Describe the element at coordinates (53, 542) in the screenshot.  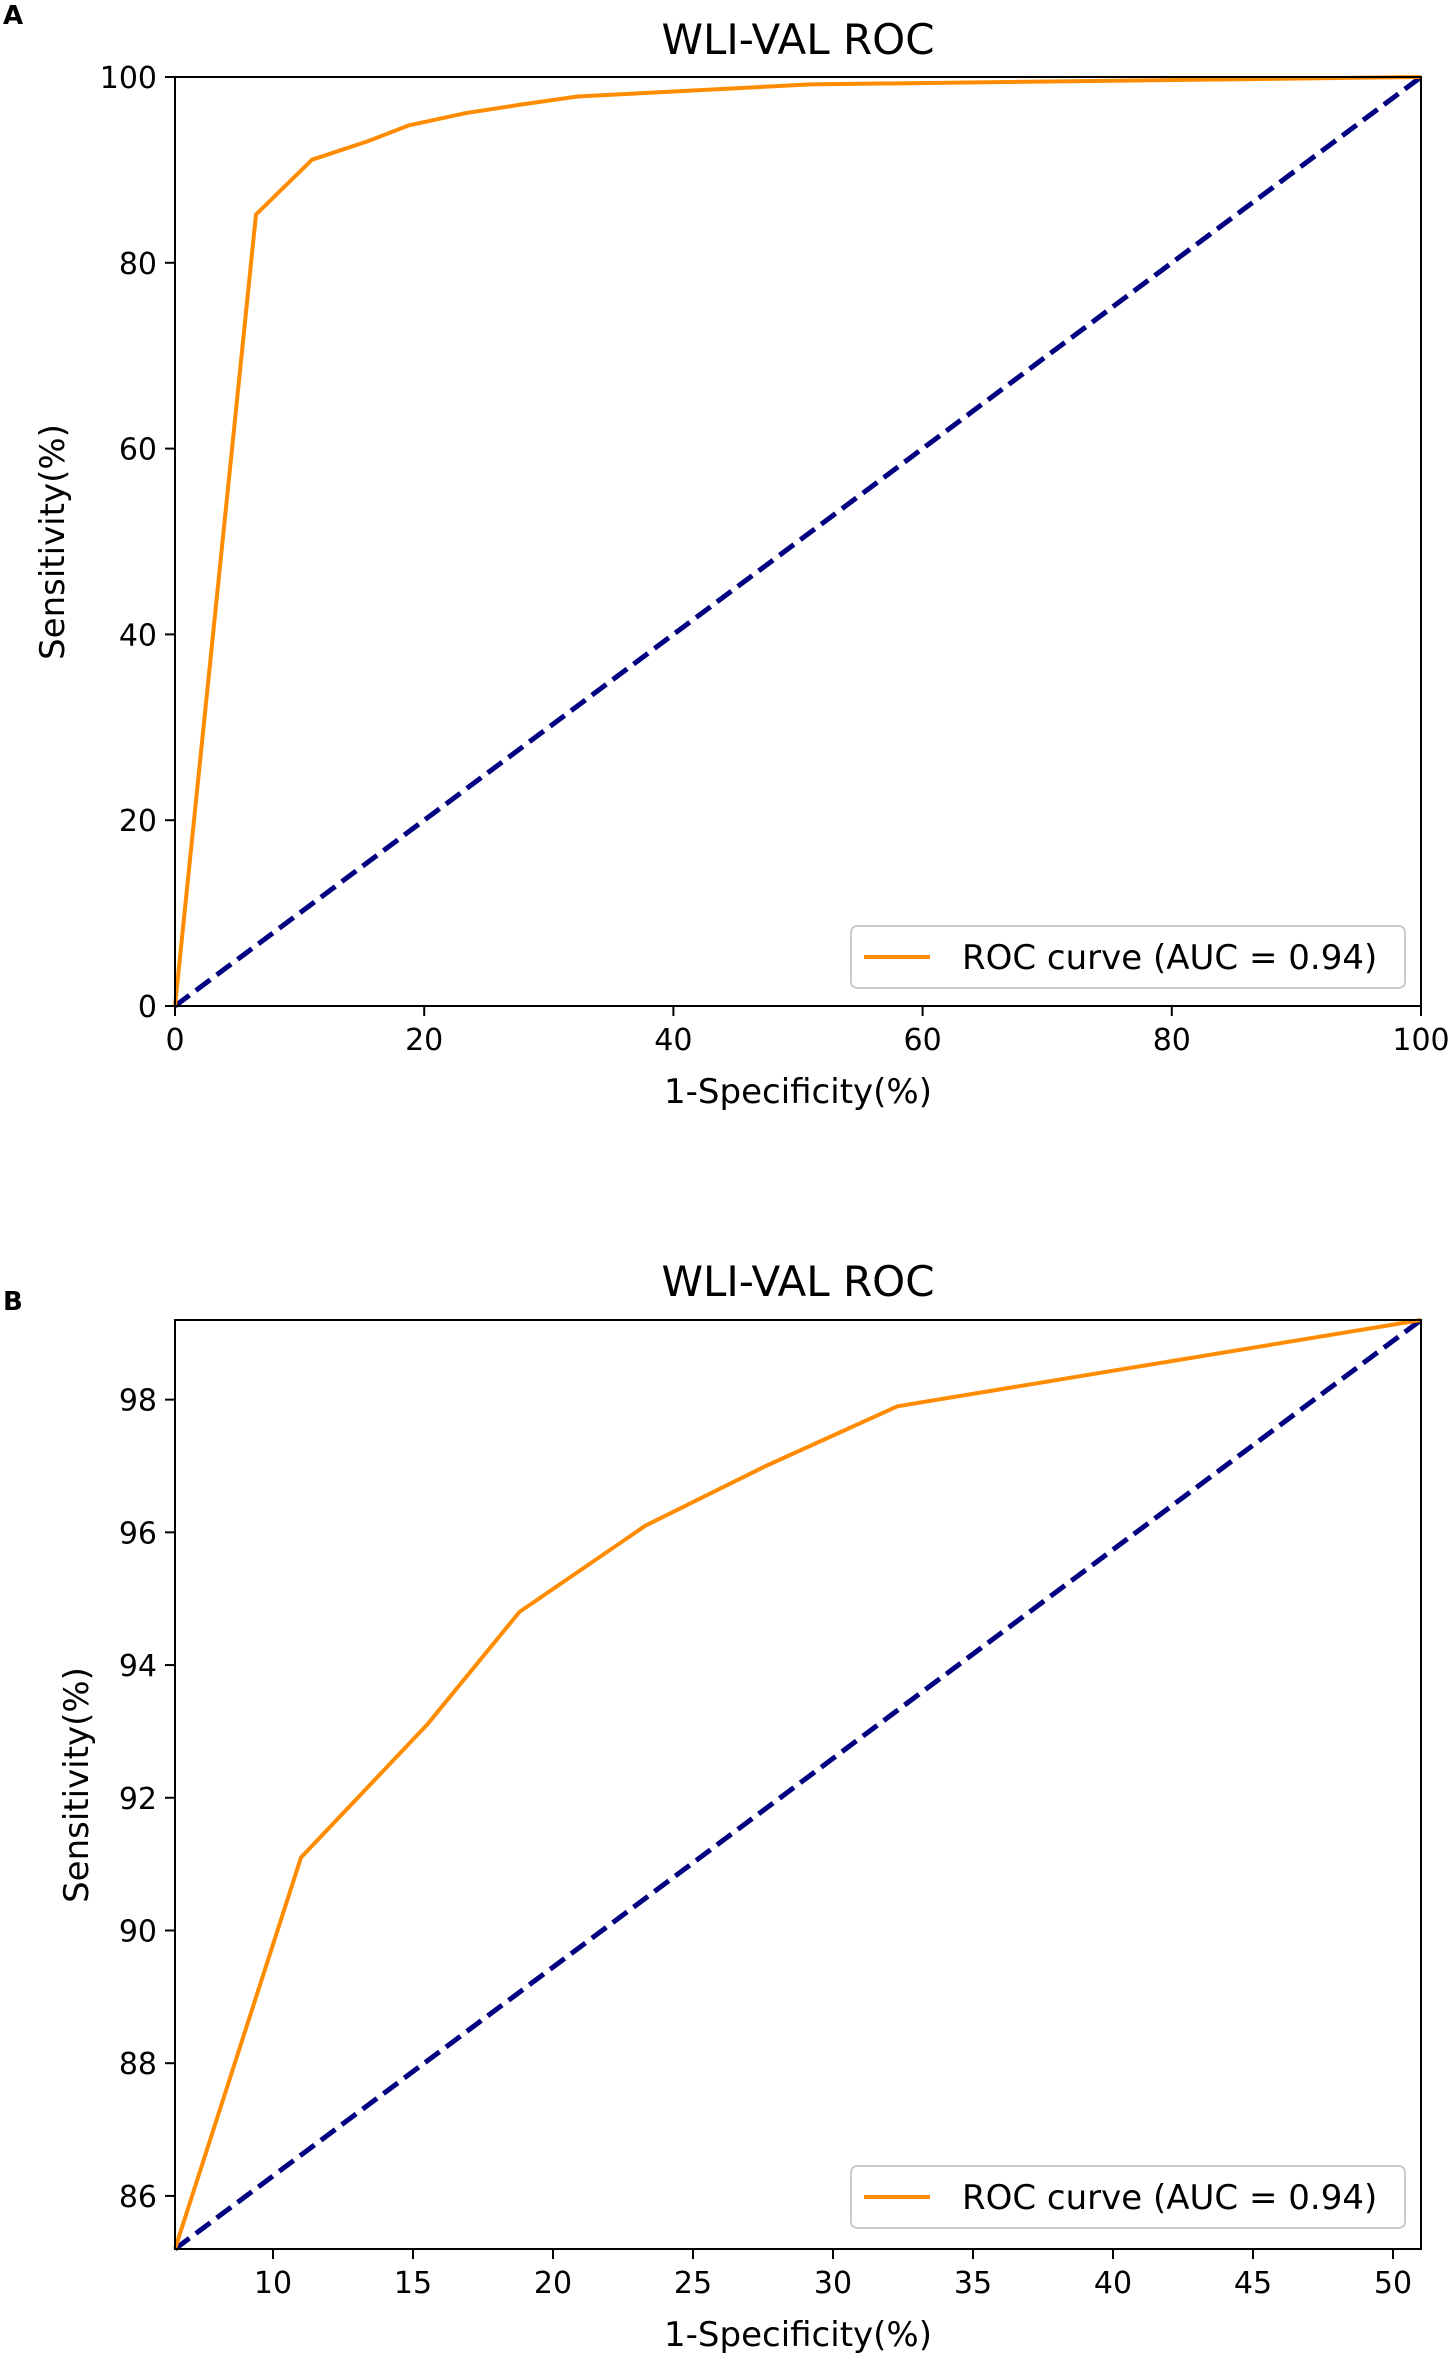
I see `panel-a-y-axis-label: Sensitivity(%)` at that location.